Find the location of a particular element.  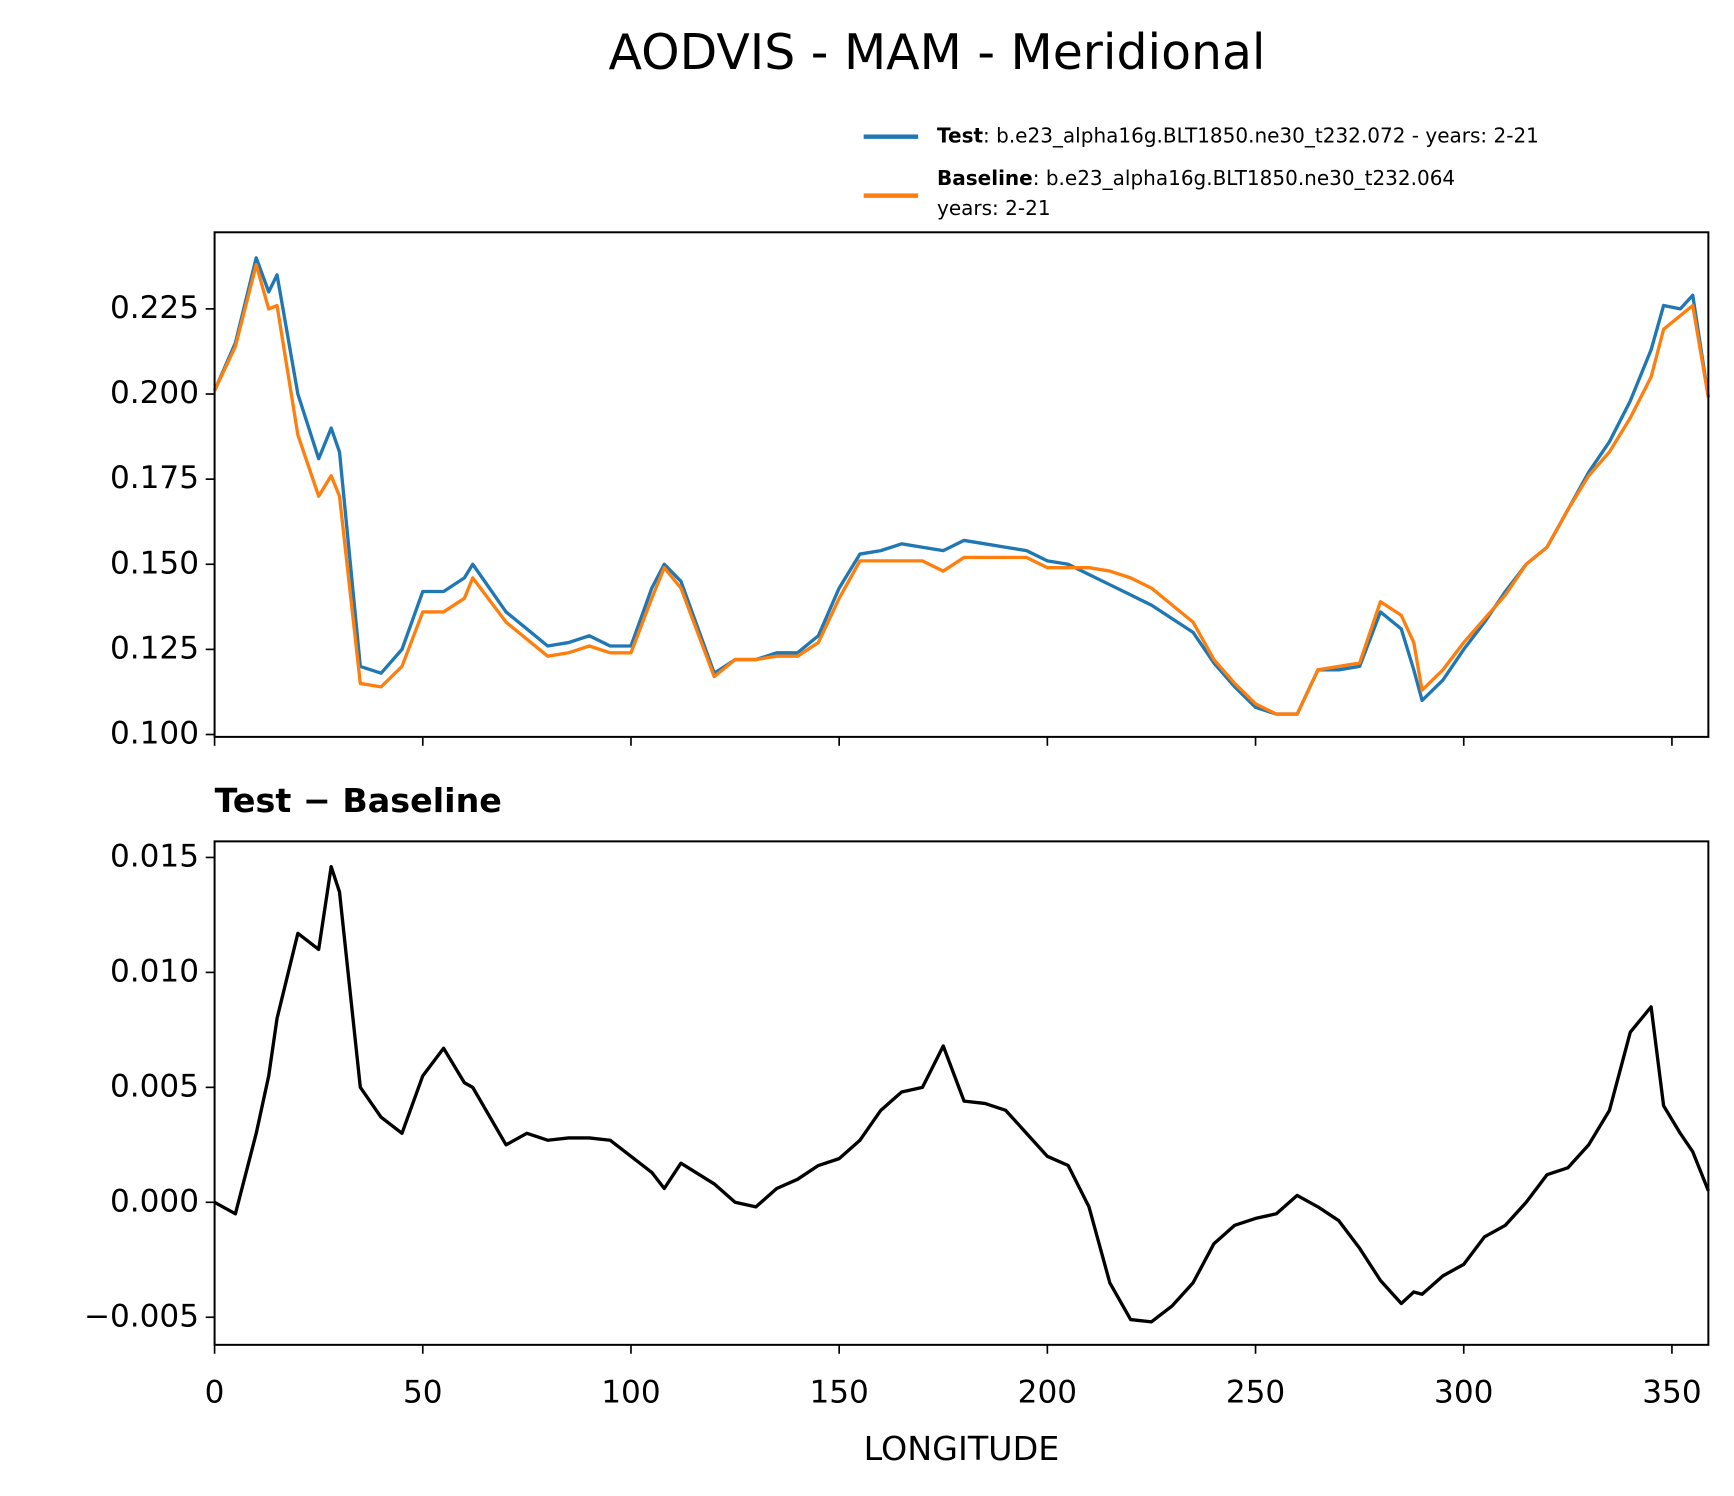

x-tick-label: 250 is located at coordinates (1255, 1393).